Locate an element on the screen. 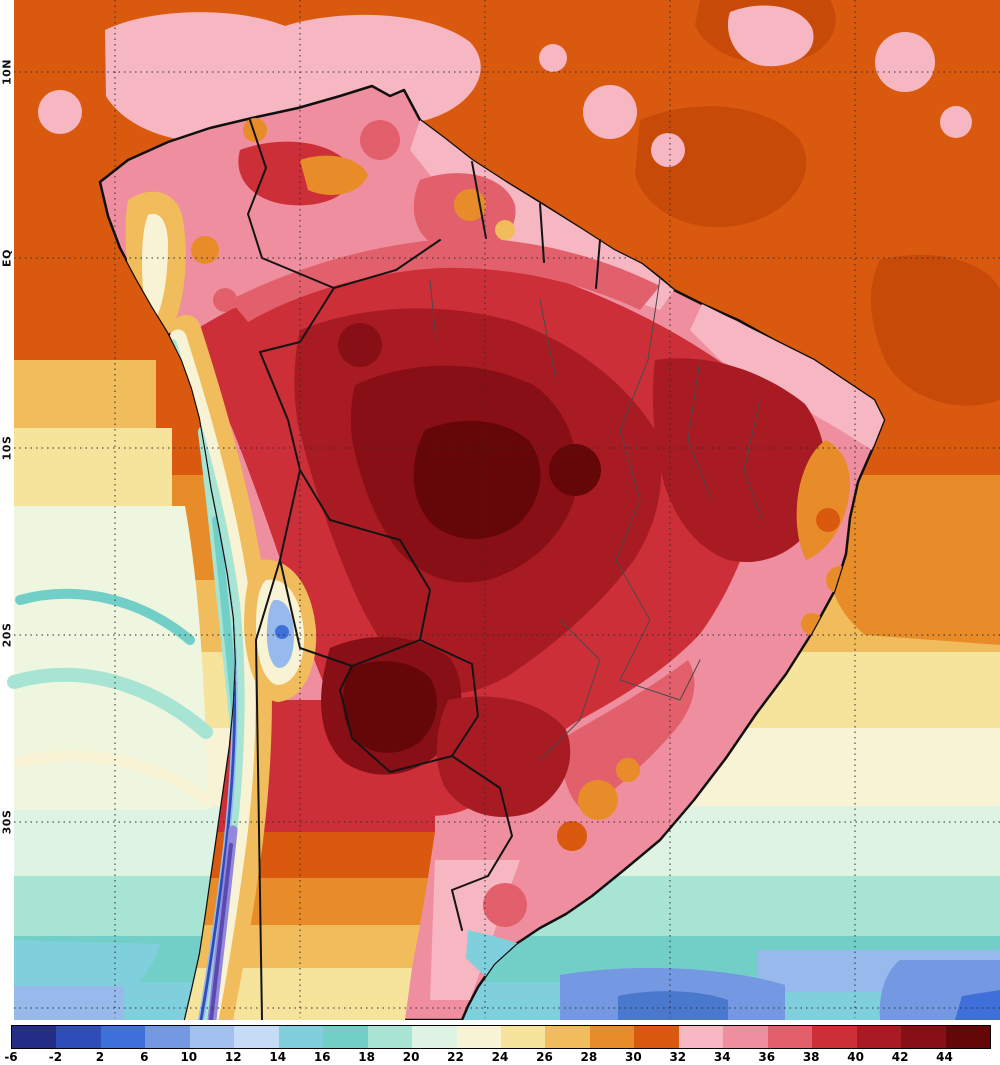  latitude-label: 10N is located at coordinates (7, 72).